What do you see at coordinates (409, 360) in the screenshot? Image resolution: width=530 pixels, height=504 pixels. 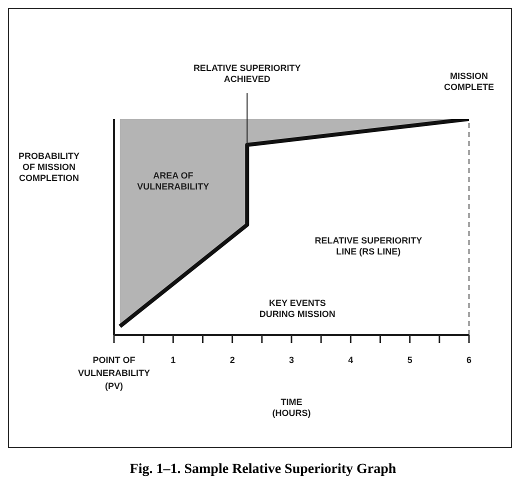 I see `x-tick-label: 5` at bounding box center [409, 360].